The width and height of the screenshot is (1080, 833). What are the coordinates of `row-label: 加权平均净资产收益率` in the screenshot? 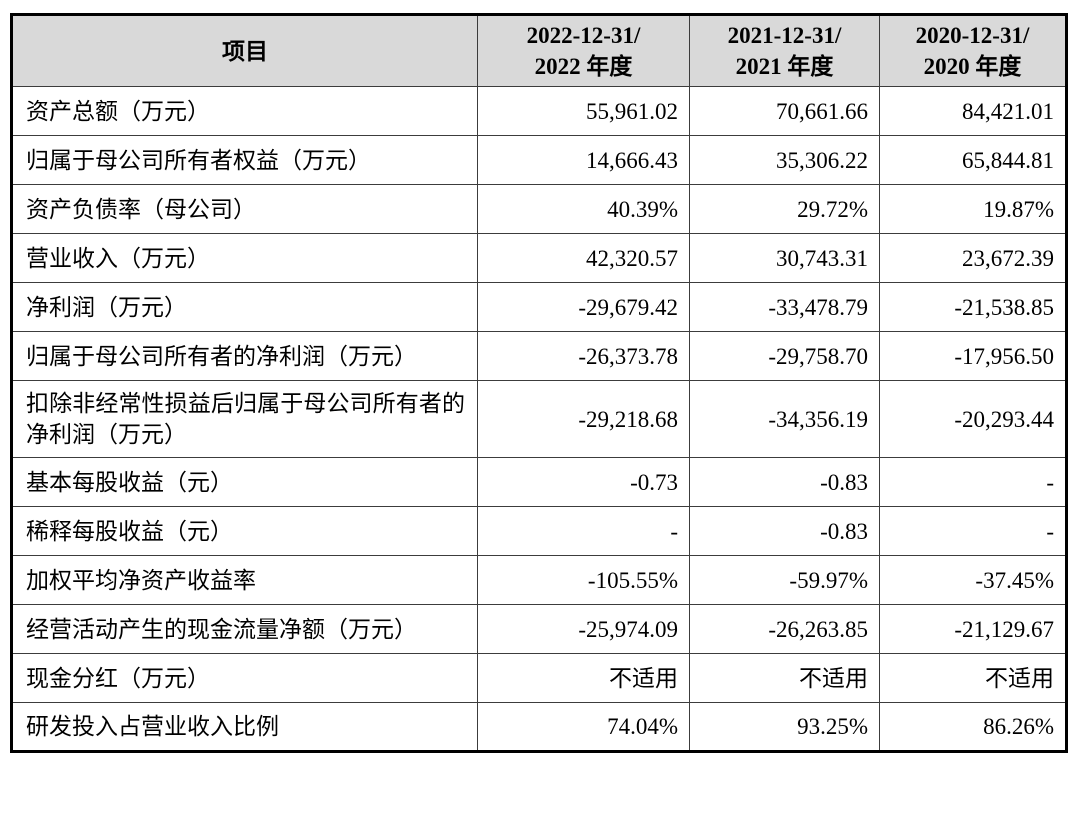 It's located at (244, 580).